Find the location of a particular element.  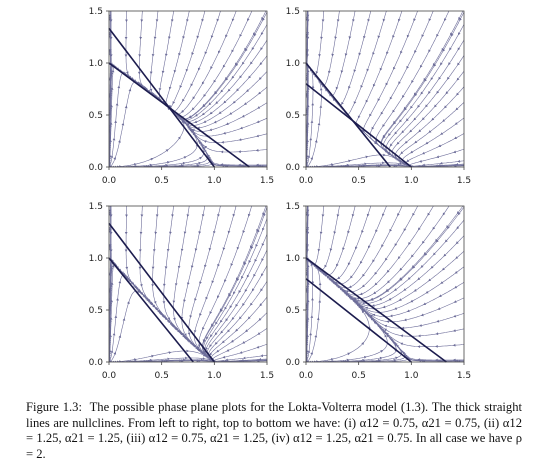

y-tick-label: 0.0 is located at coordinates (96, 363).